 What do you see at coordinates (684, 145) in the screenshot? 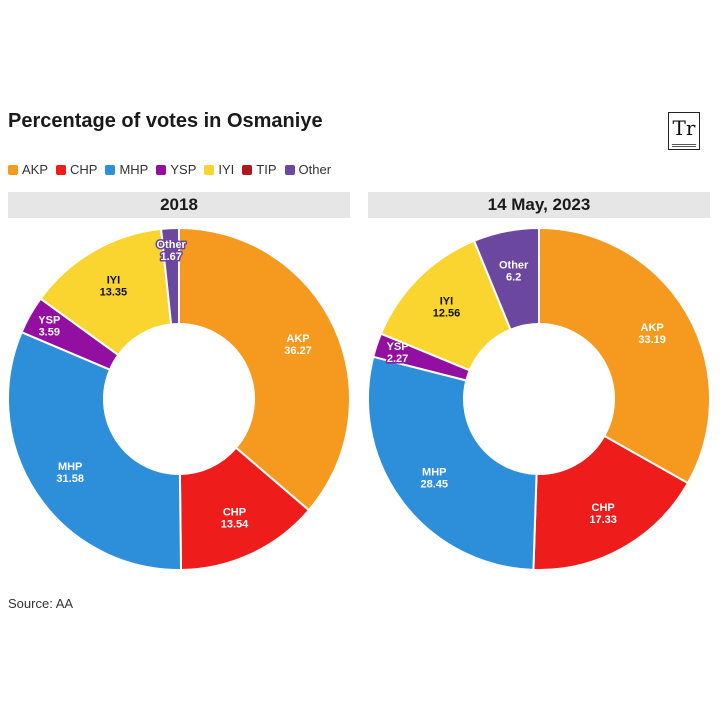
I see `logo-tagline` at bounding box center [684, 145].